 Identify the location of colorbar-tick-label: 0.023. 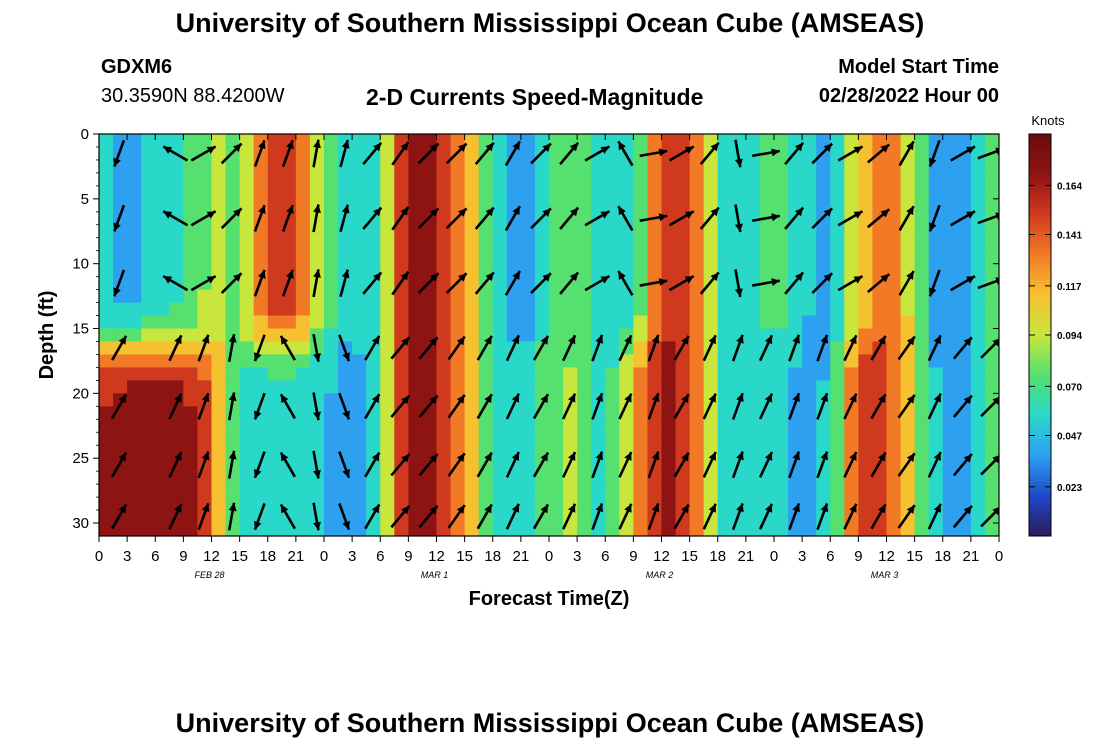
(1069, 488).